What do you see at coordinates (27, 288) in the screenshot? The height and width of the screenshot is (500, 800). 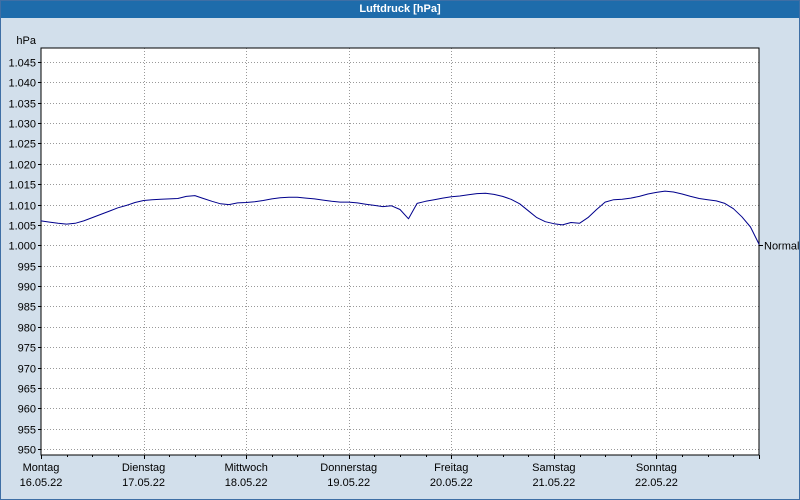 I see `y-tick-label: 990` at bounding box center [27, 288].